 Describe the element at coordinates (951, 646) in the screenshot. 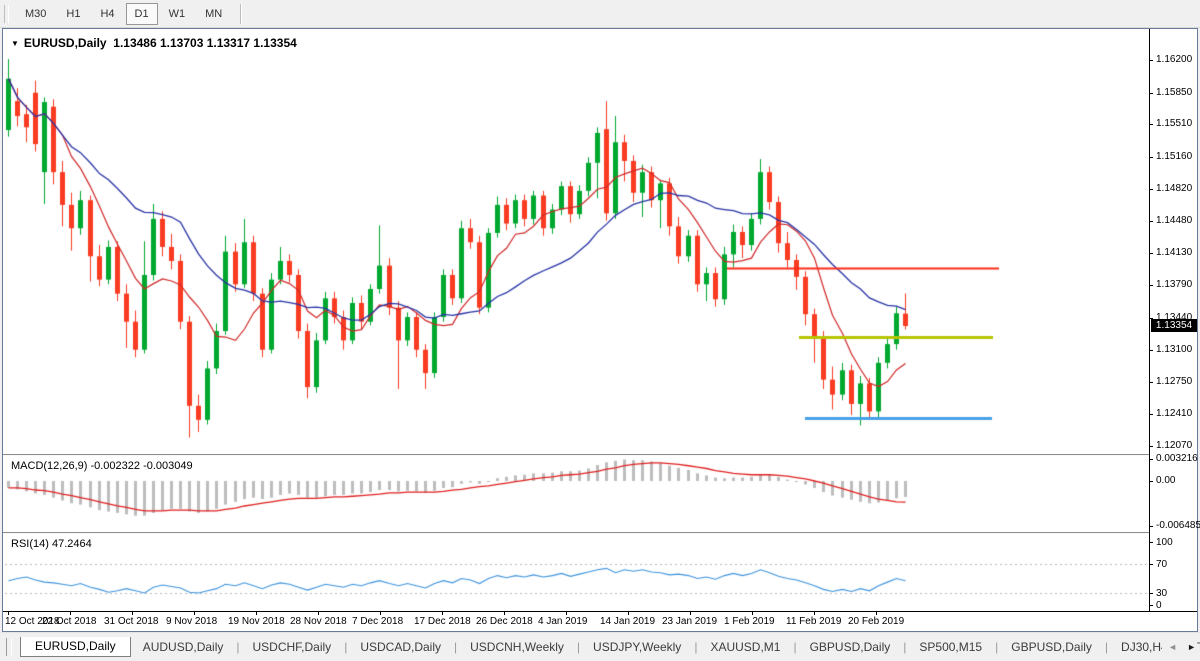

I see `chart-tab-sp500-m15: SP500,M15` at that location.